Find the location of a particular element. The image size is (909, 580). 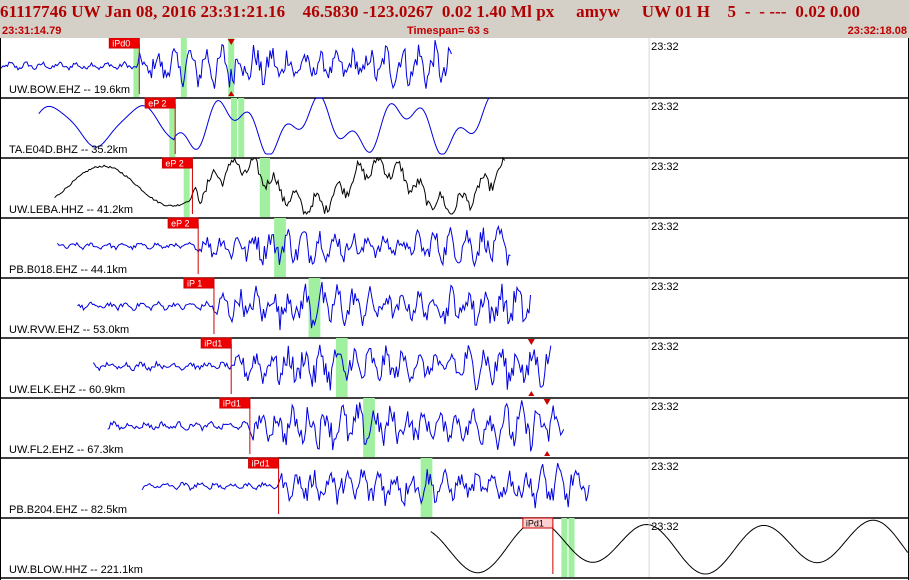

station-label: PB.B018.EHZ -- 44.1km is located at coordinates (68, 270).